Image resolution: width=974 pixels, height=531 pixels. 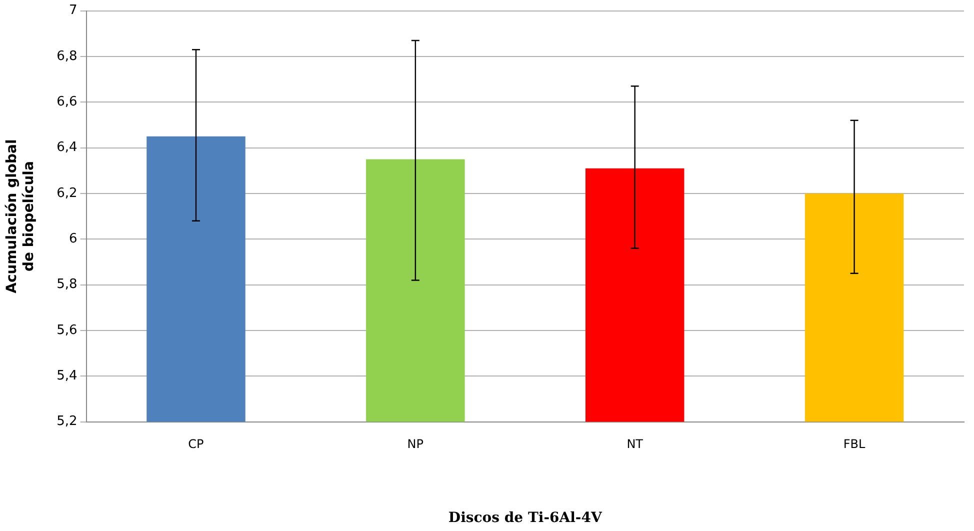 What do you see at coordinates (20, 216) in the screenshot?
I see `y-axis-title: Acumulación global de biopelícula` at bounding box center [20, 216].